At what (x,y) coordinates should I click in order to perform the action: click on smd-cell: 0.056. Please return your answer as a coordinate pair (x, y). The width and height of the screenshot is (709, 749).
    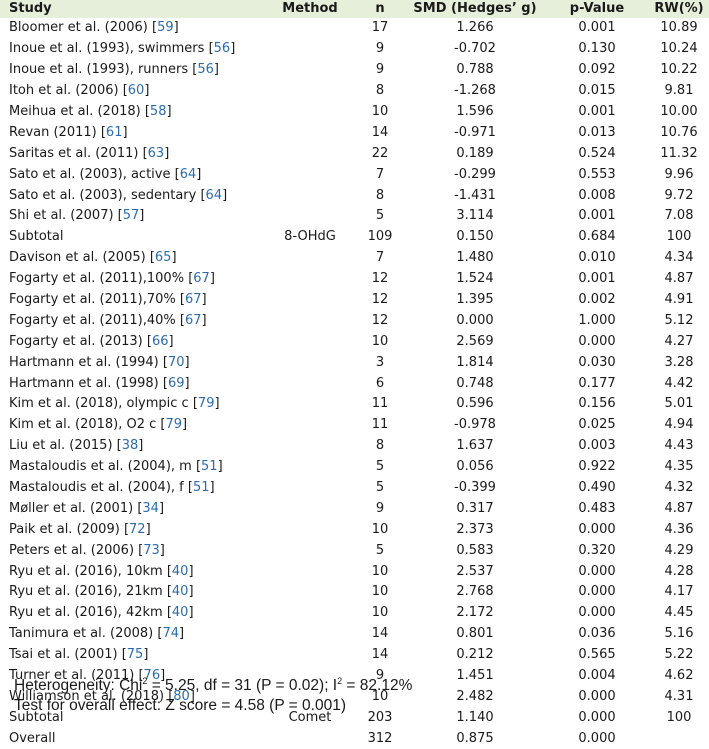
    Looking at the image, I should click on (475, 467).